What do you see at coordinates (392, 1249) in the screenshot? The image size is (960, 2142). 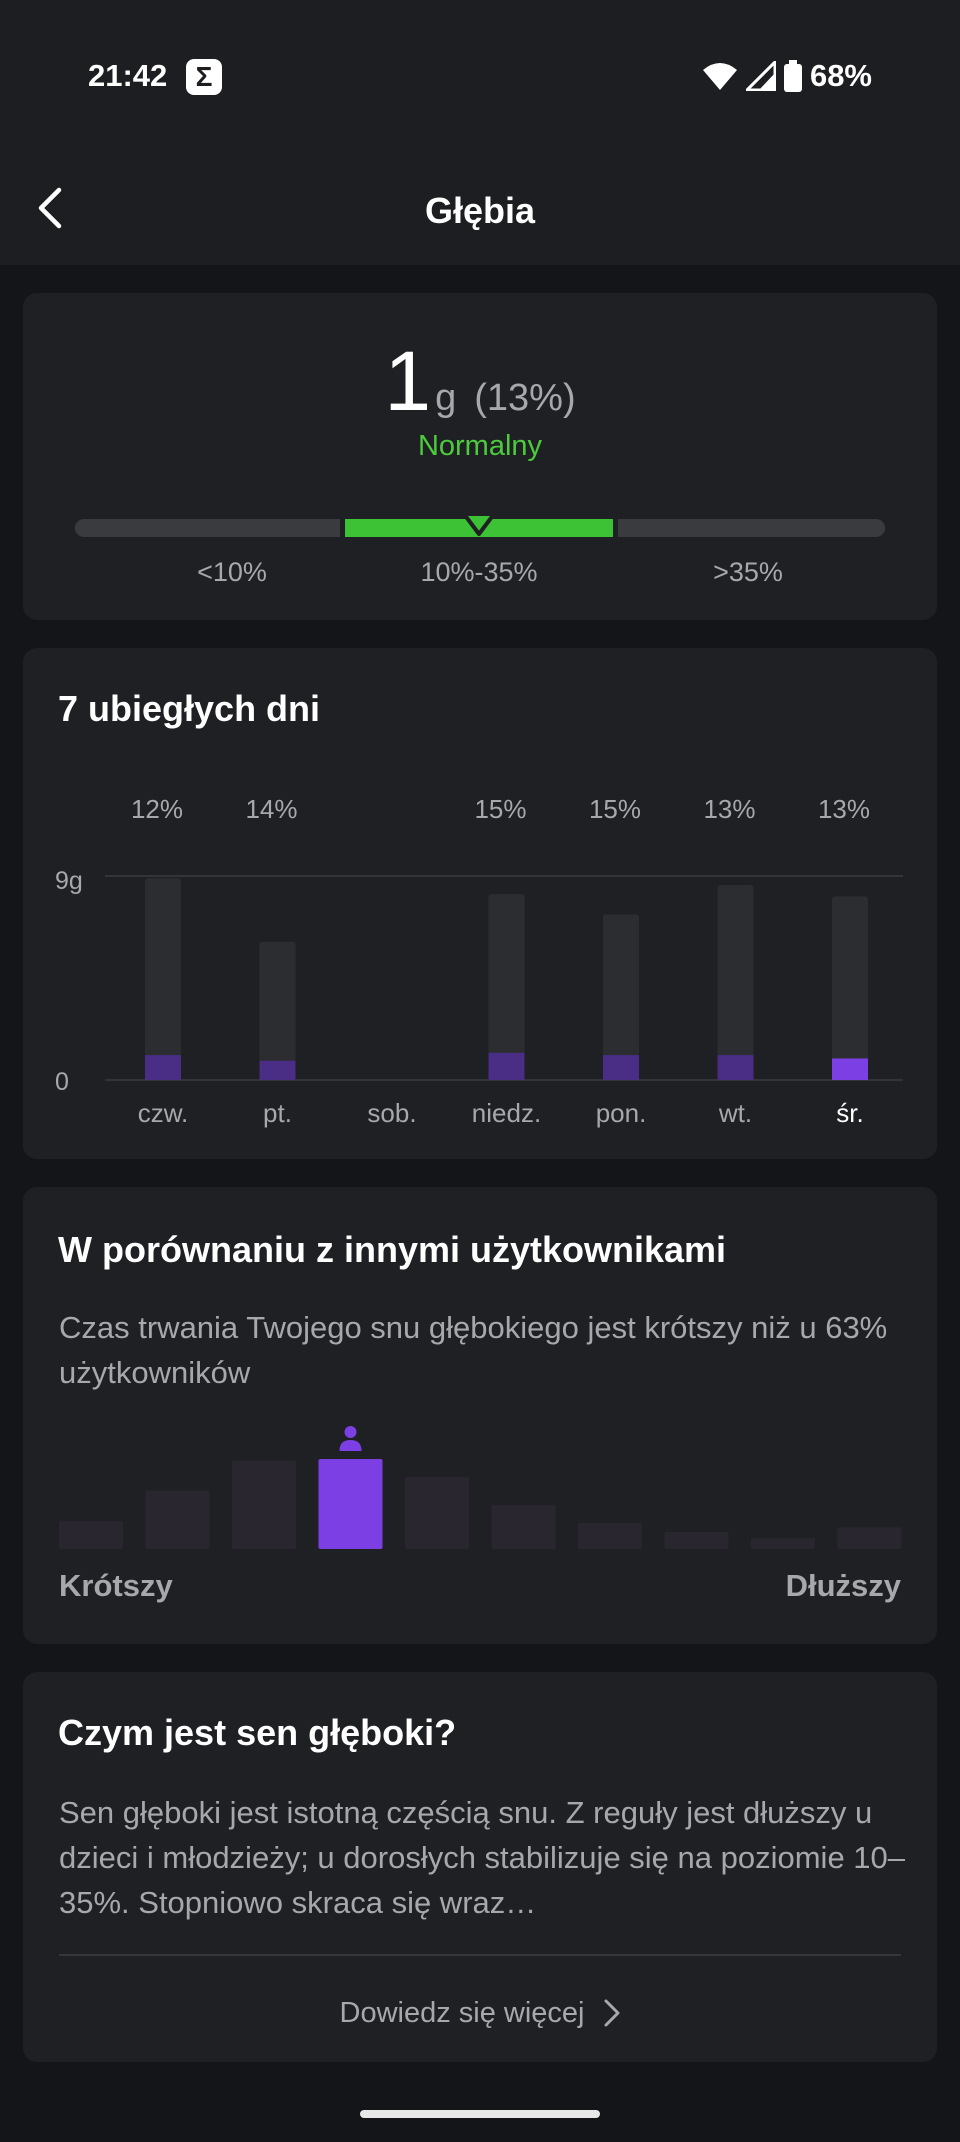 I see `comparison-title: W porównaniu z innymi użytkownikami` at bounding box center [392, 1249].